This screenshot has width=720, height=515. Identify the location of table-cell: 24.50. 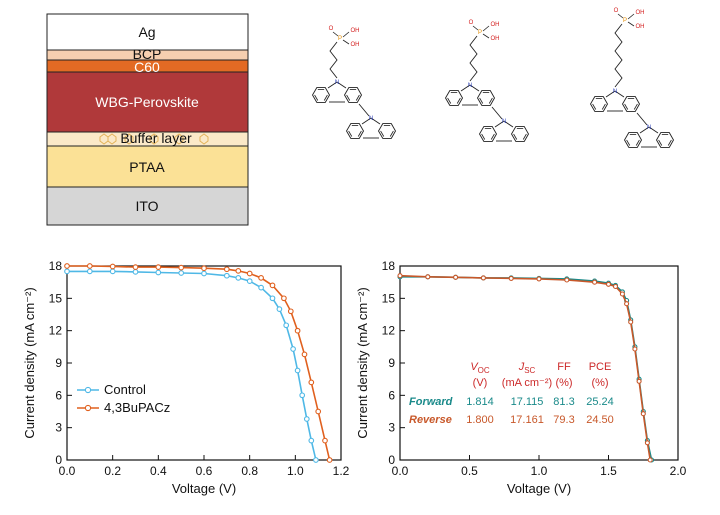
(600, 420).